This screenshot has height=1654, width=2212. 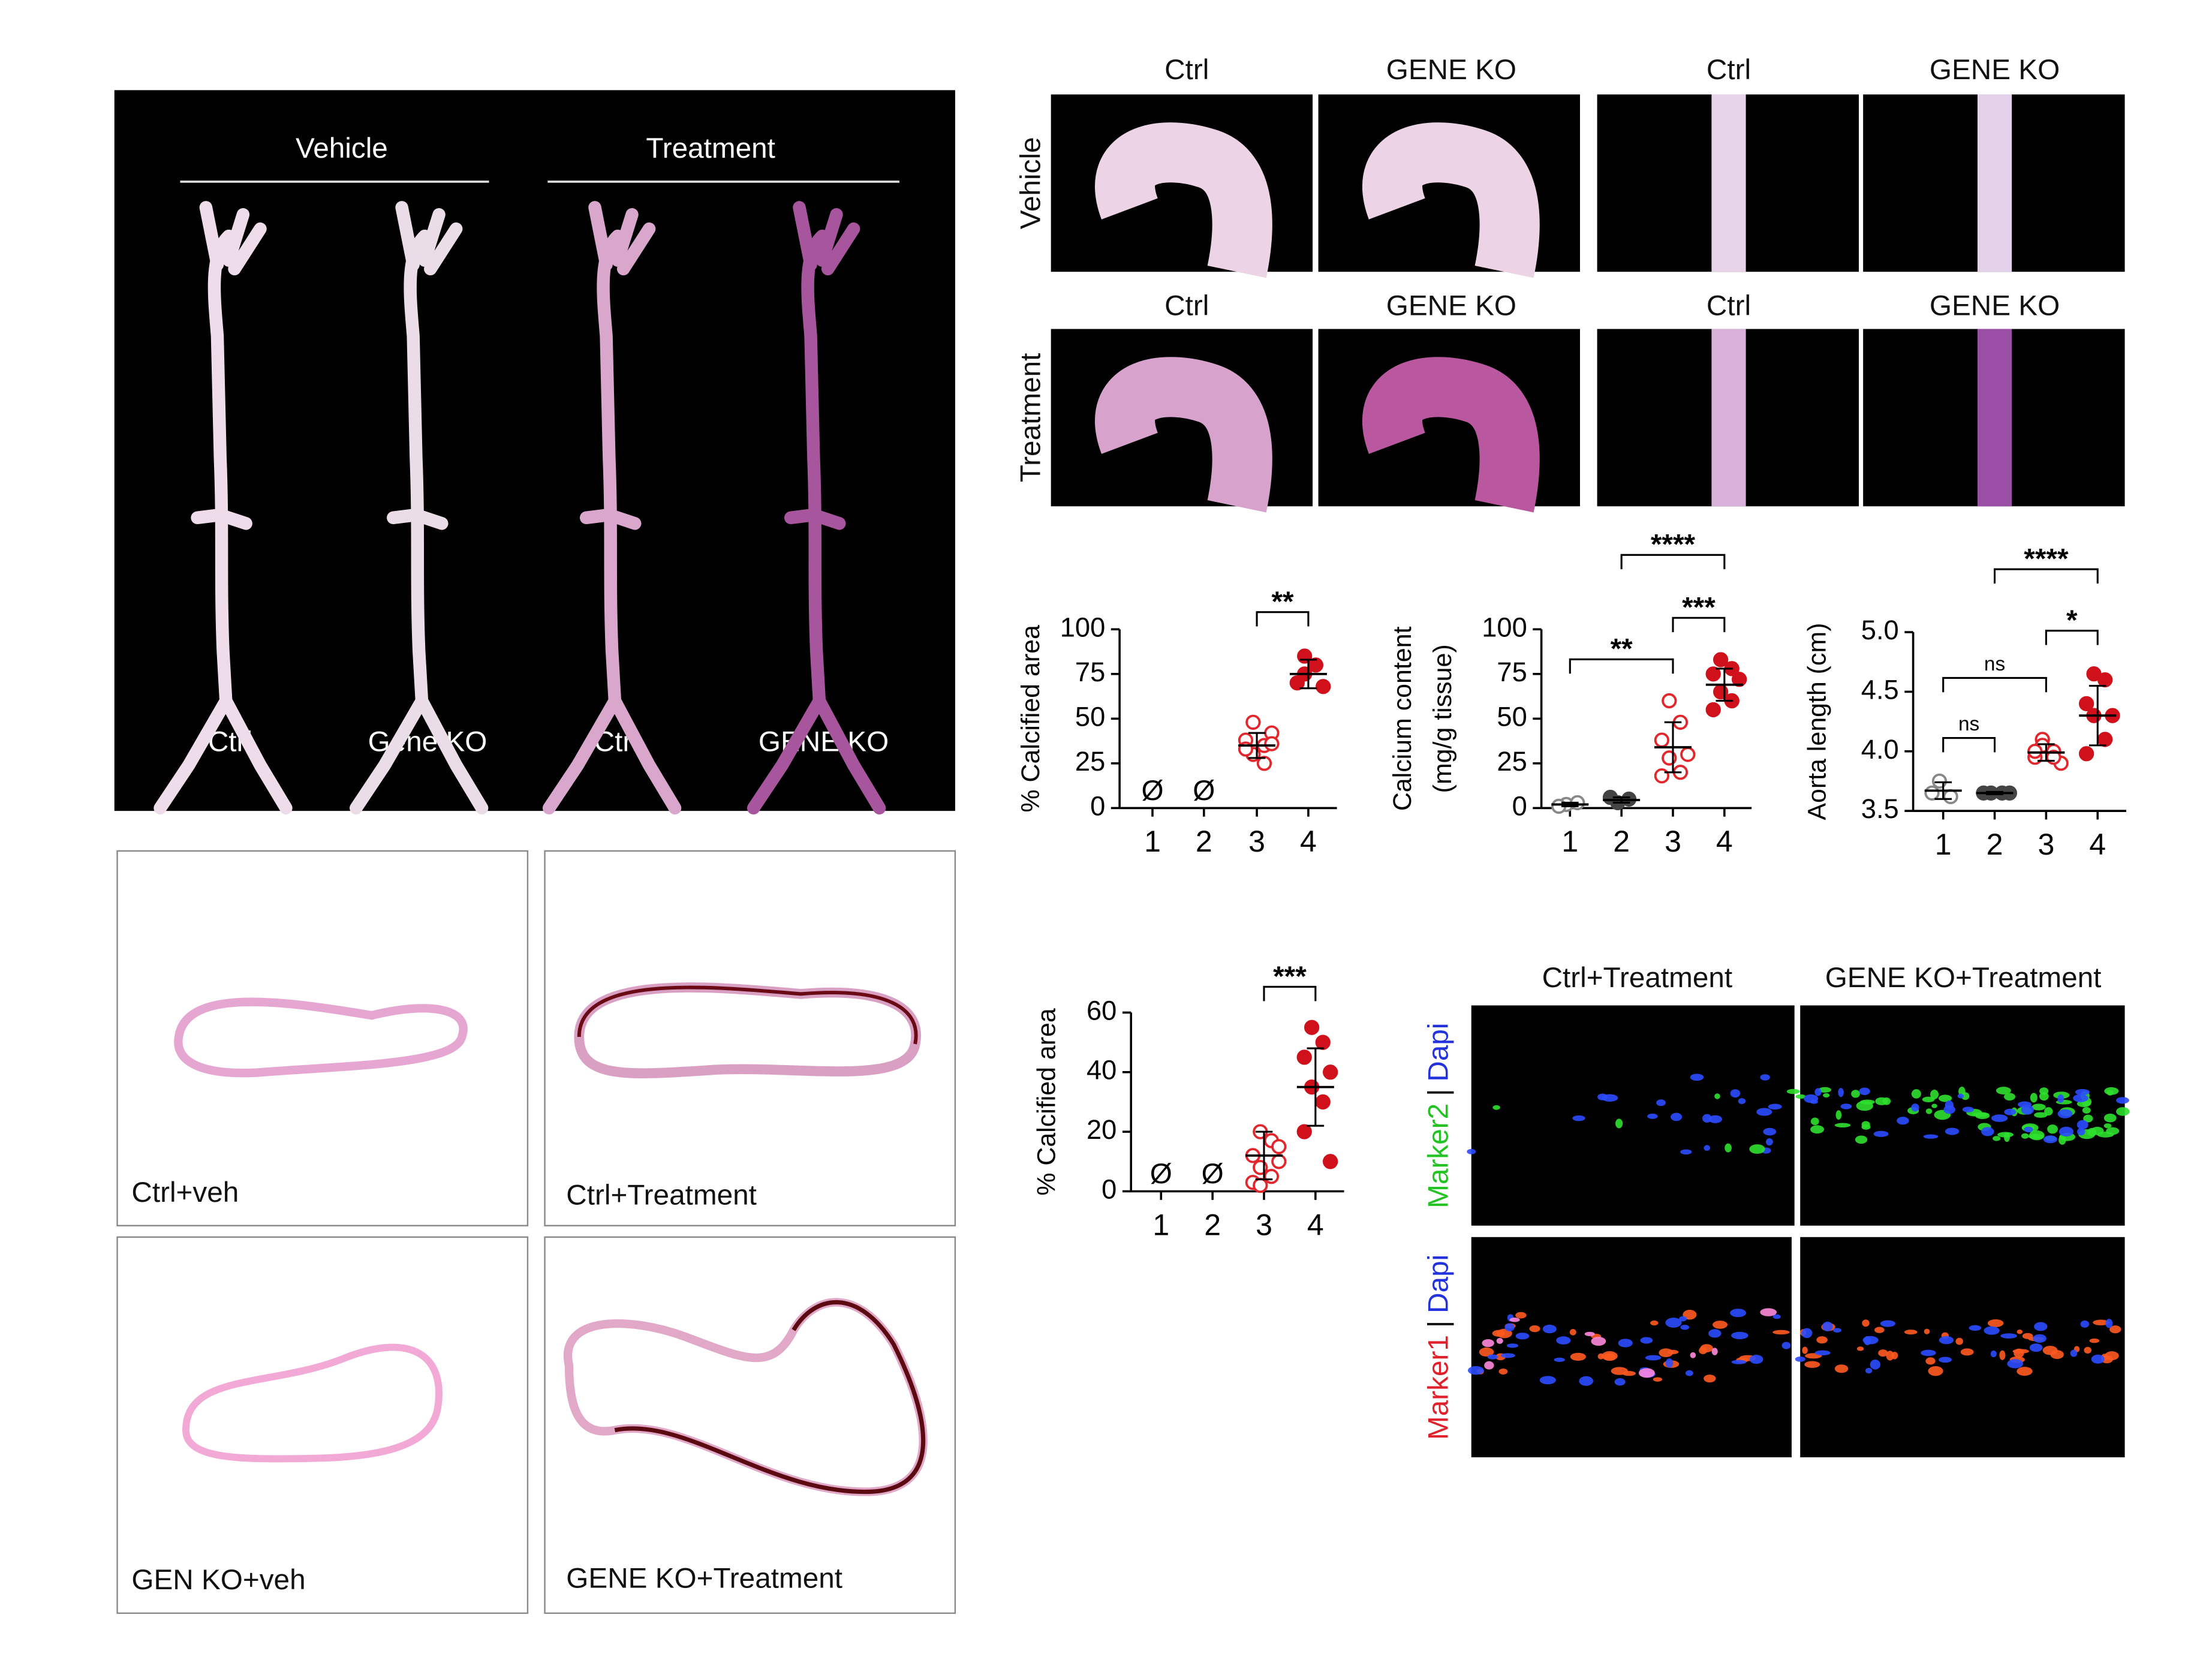 What do you see at coordinates (1880, 749) in the screenshot?
I see `y-tick-label: 4.0` at bounding box center [1880, 749].